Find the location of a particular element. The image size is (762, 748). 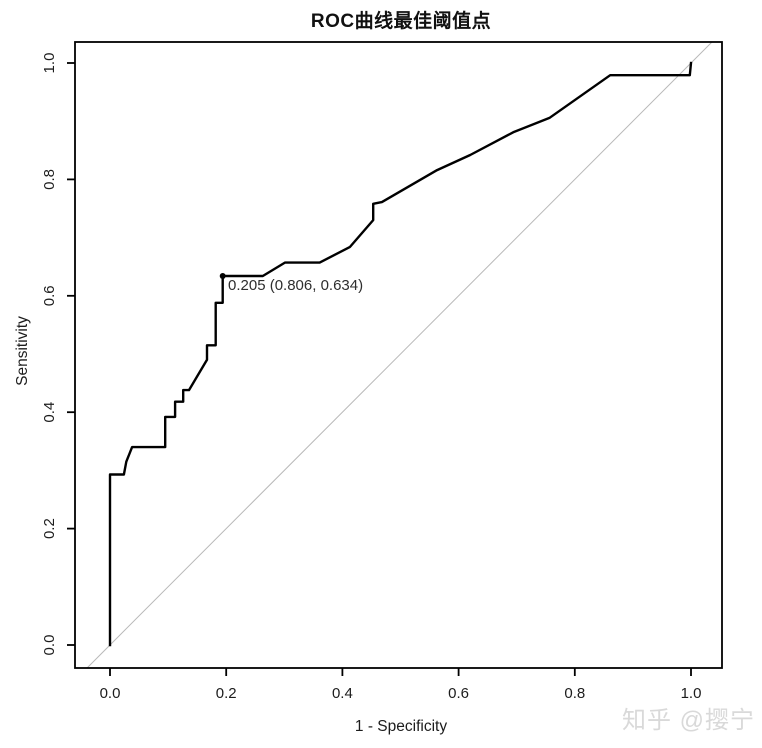

x-tick-label: 1.0 is located at coordinates (691, 693).